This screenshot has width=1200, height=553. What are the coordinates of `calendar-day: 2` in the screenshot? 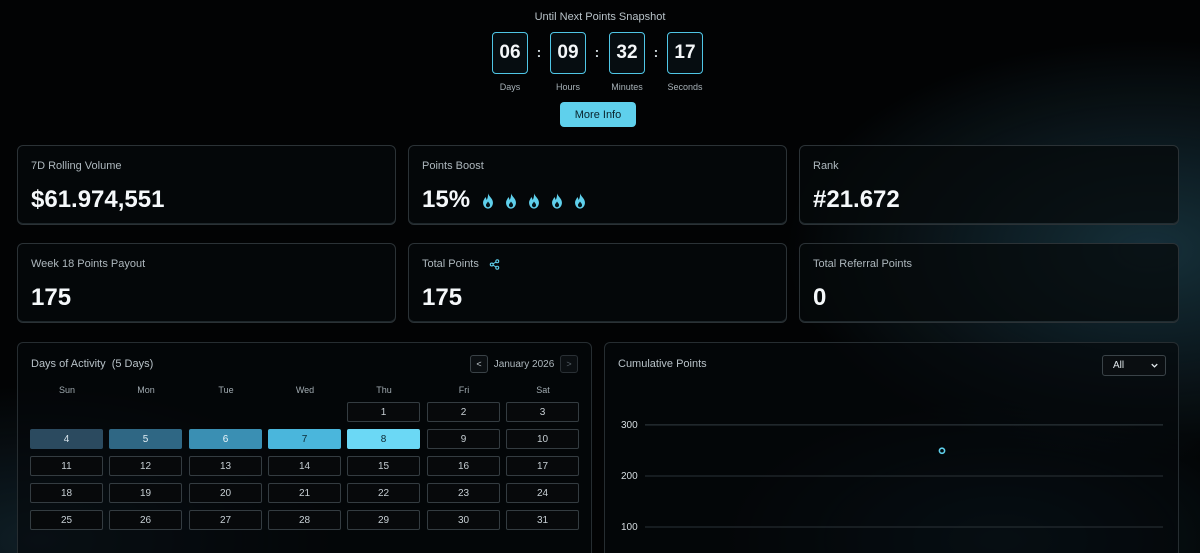 It's located at (463, 412).